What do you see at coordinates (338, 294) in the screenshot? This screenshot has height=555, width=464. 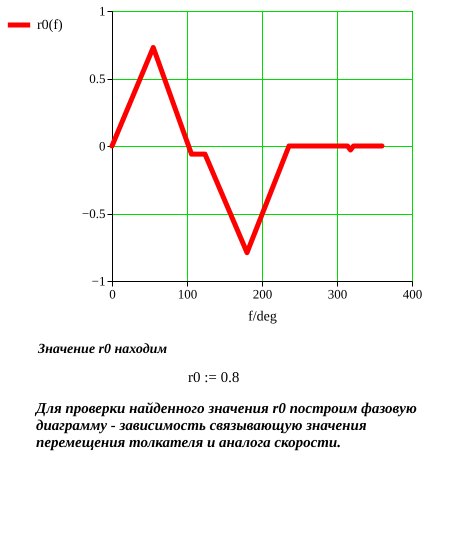 I see `x-tick-label: 300` at bounding box center [338, 294].